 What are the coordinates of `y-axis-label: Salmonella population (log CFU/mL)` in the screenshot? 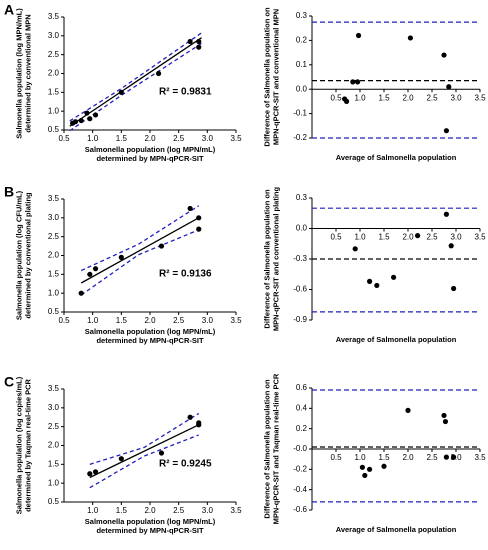 It's located at (18, 255).